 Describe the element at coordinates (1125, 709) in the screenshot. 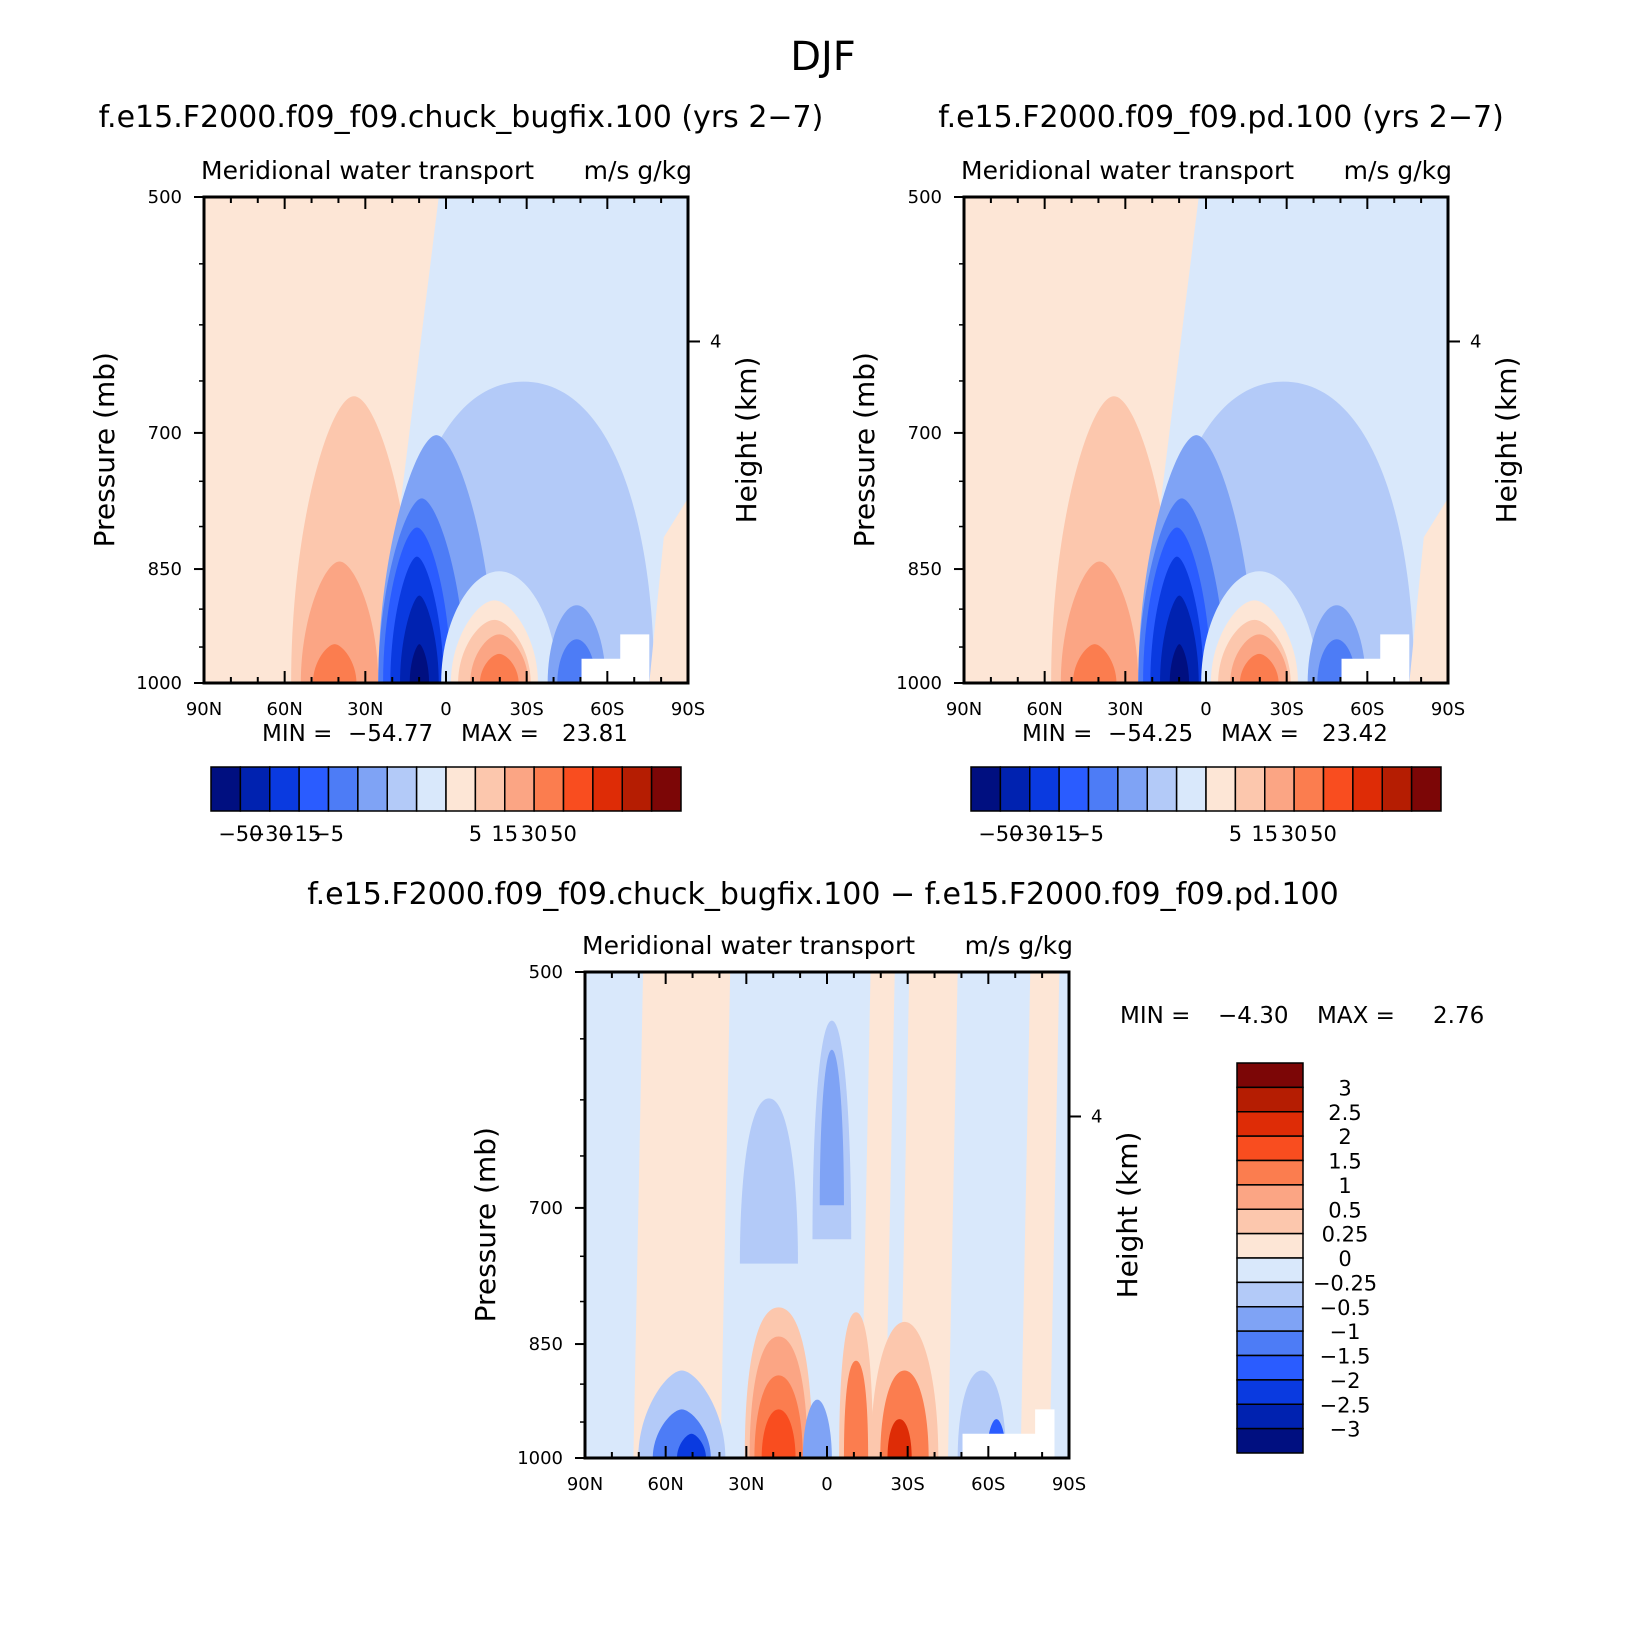

I see `x-tick-label: 30N` at that location.